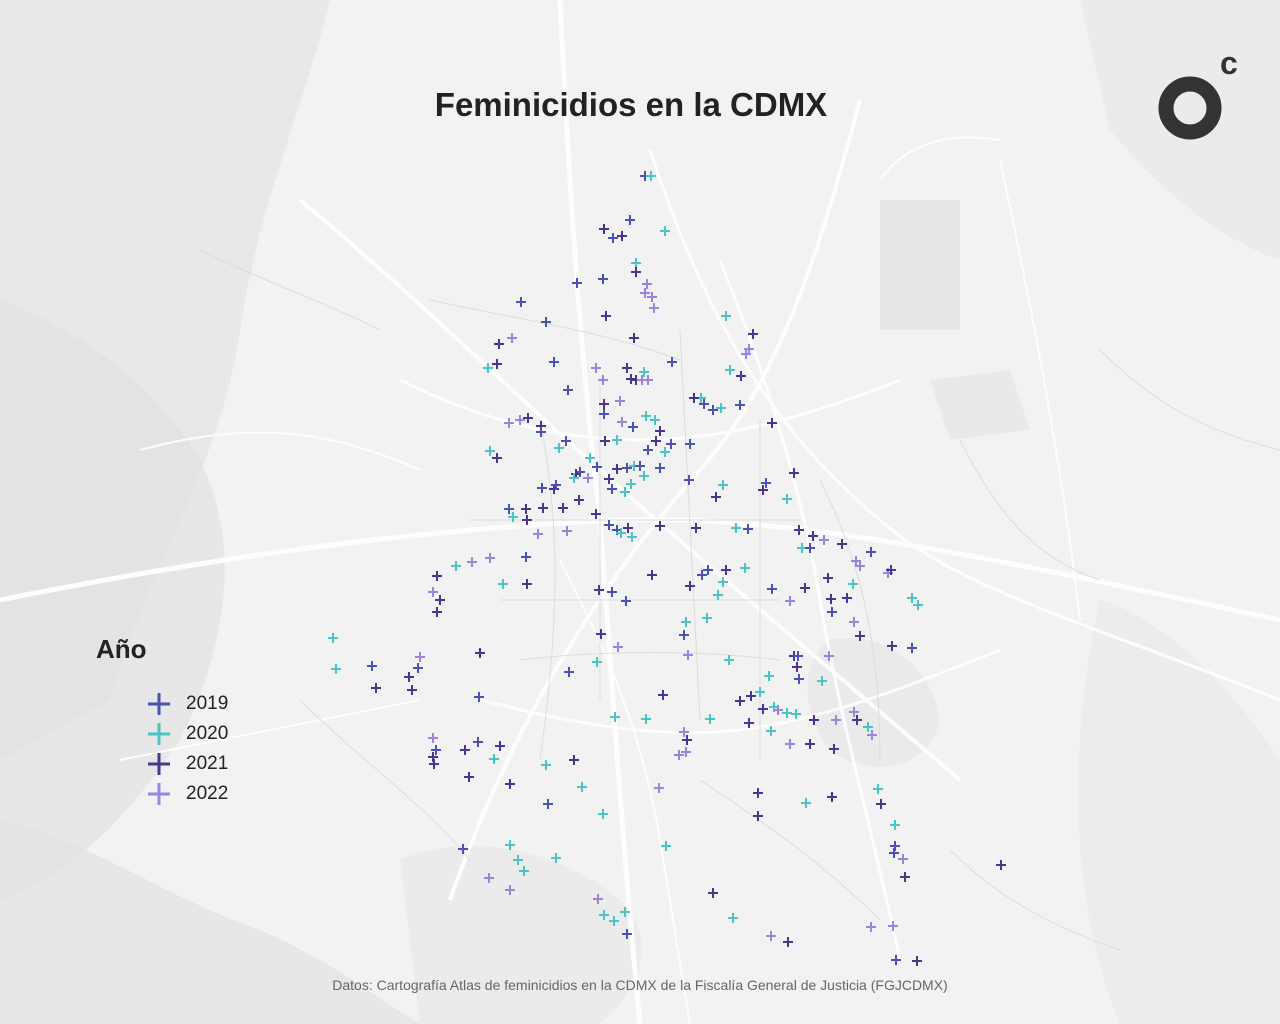 The width and height of the screenshot is (1280, 1024). What do you see at coordinates (207, 763) in the screenshot?
I see `legend-label: 2021` at bounding box center [207, 763].